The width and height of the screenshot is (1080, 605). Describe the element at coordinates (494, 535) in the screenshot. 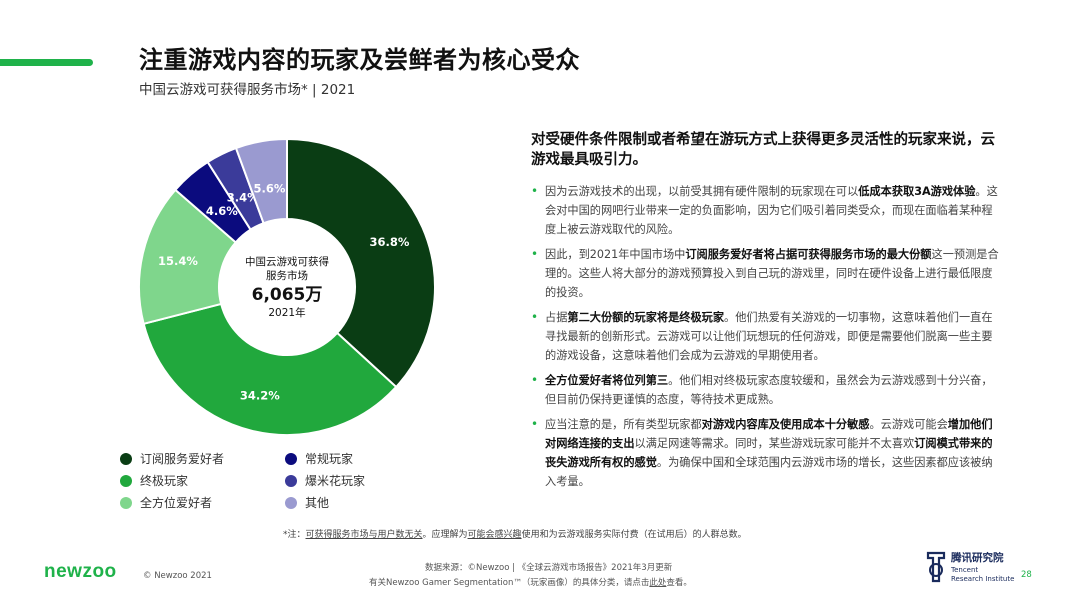

I see `footnote-underline: 可能会感兴趣` at that location.